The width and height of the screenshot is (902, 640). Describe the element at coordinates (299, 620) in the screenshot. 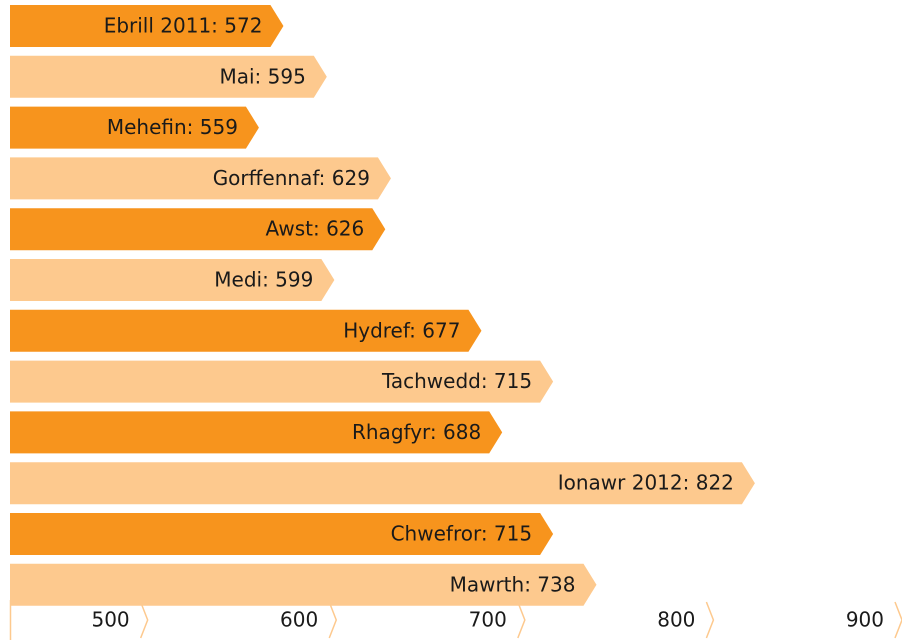

I see `x-tick-label: 600` at that location.